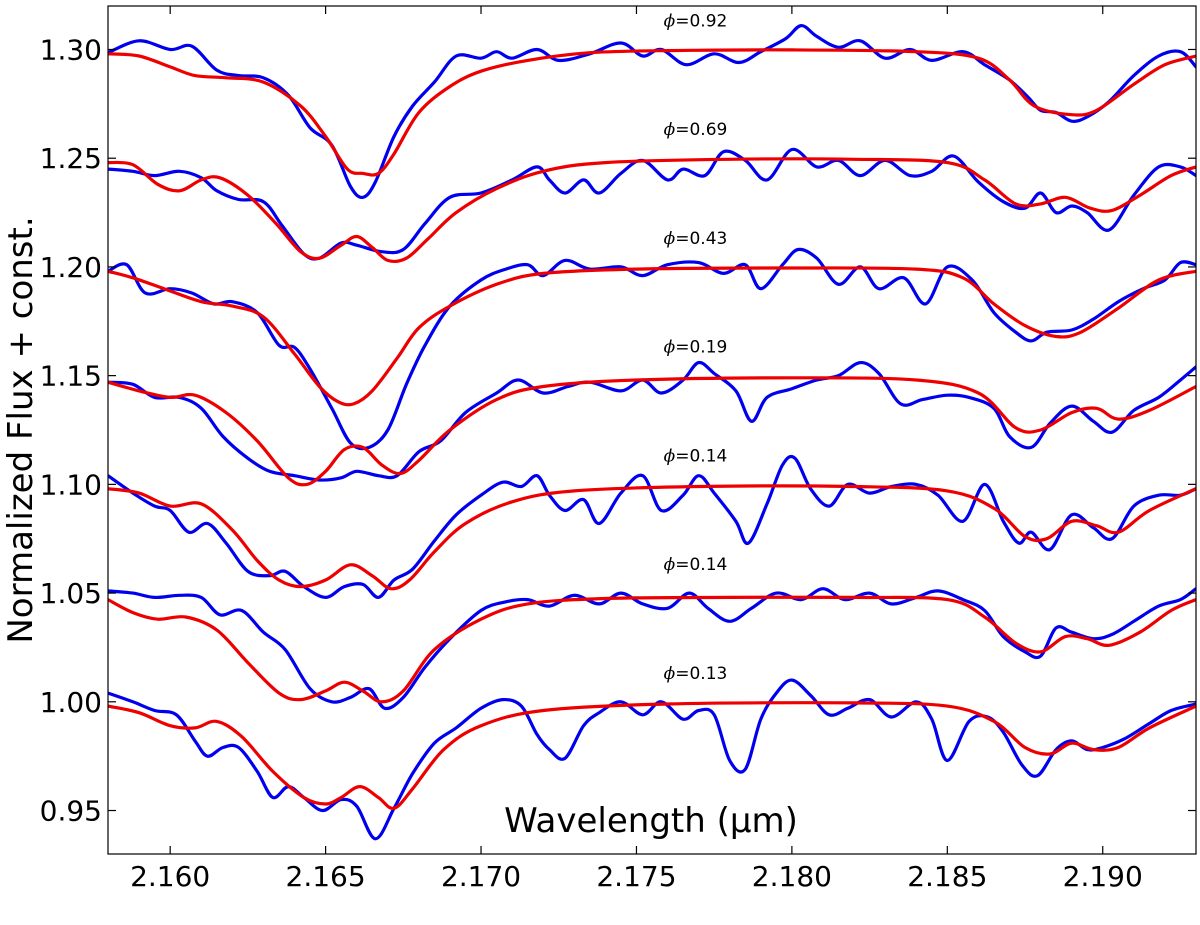 This screenshot has height=925, width=1200. Describe the element at coordinates (170, 876) in the screenshot. I see `x-tick-label: 2.160` at that location.